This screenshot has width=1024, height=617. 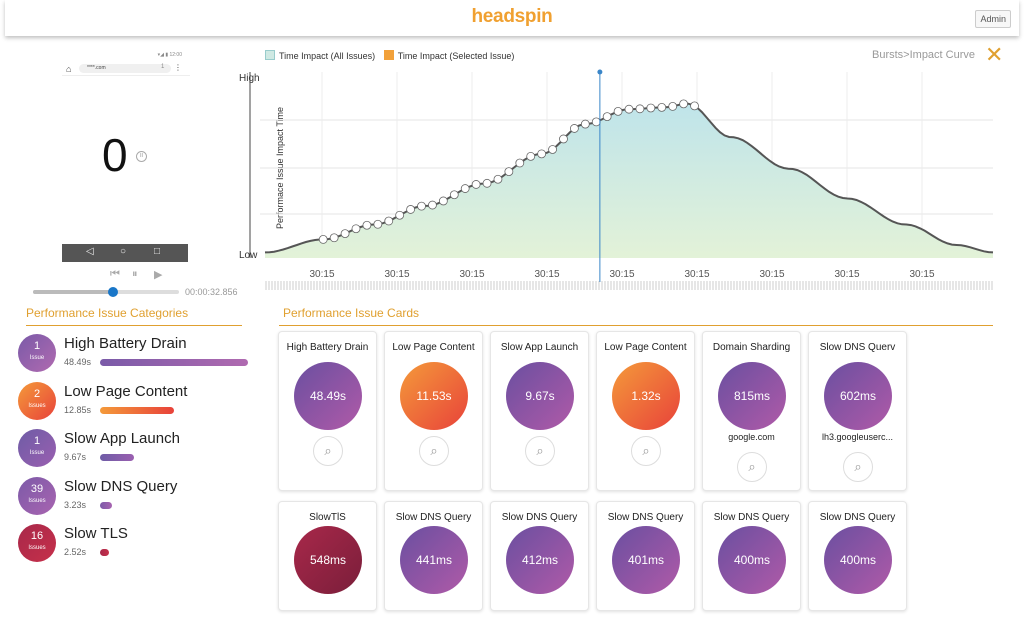 What do you see at coordinates (37, 358) in the screenshot?
I see `category-count-unit: Issue` at bounding box center [37, 358].